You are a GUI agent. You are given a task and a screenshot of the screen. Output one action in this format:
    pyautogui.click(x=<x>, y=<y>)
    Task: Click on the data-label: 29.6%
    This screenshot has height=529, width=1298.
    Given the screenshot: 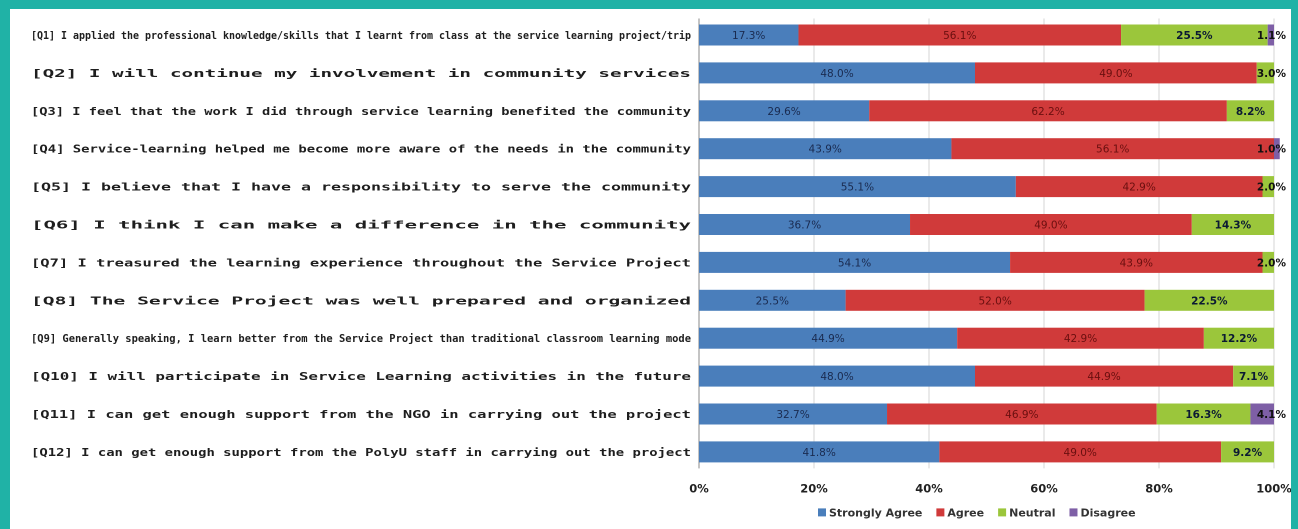 What is the action you would take?
    pyautogui.click(x=783, y=112)
    